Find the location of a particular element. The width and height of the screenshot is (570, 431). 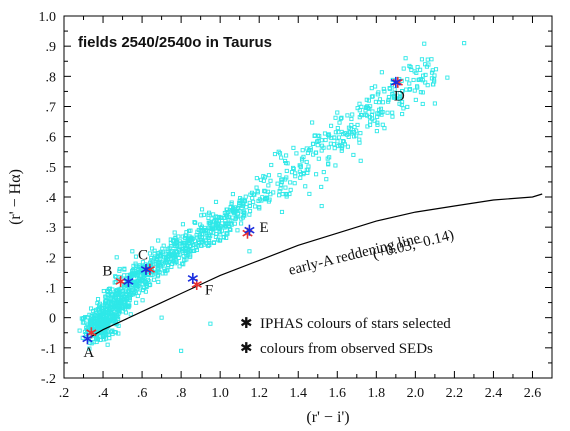

y-tick-label: .7 is located at coordinates (51, 108).